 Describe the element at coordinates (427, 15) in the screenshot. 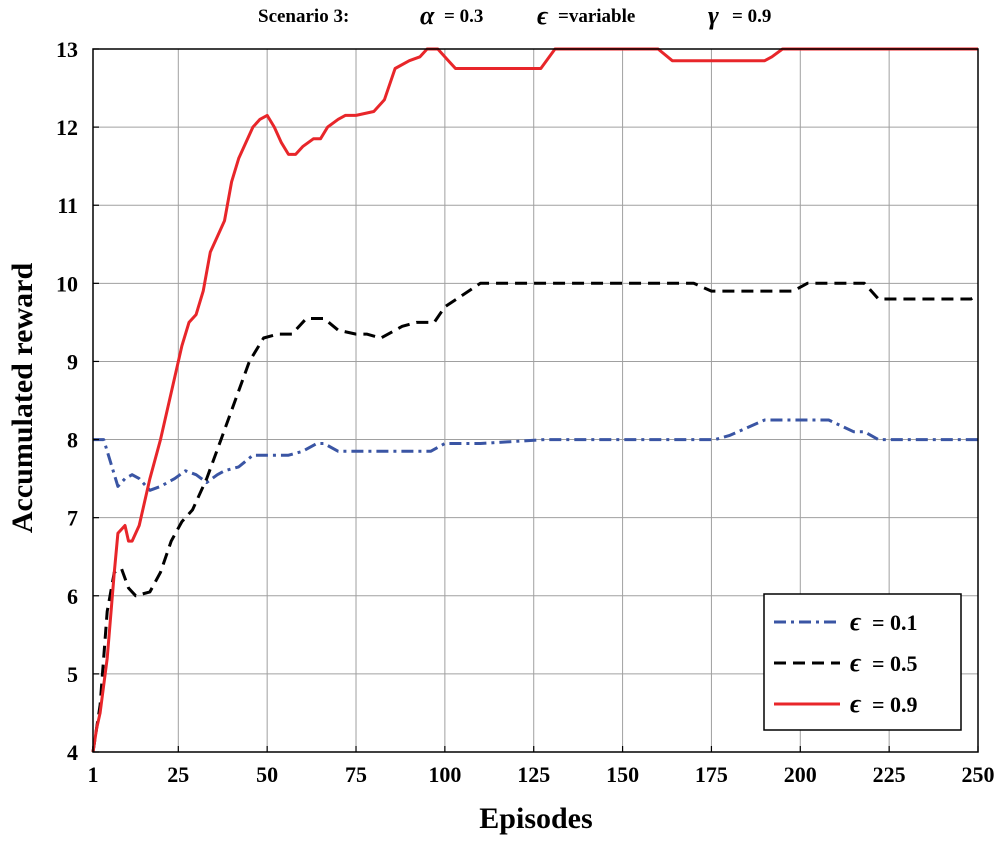

I see `title-alpha-symbol: α` at that location.